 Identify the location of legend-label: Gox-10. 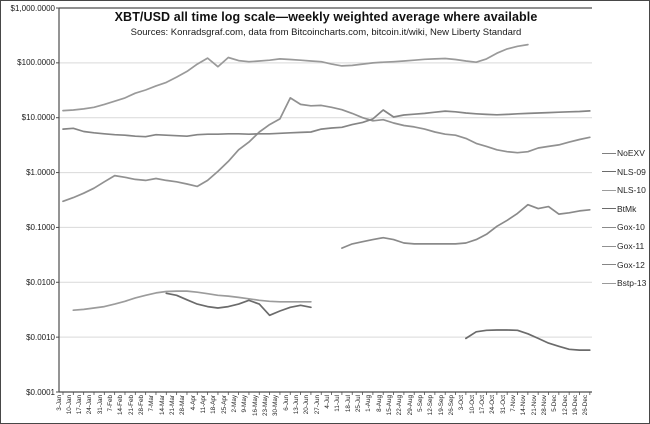
(631, 227).